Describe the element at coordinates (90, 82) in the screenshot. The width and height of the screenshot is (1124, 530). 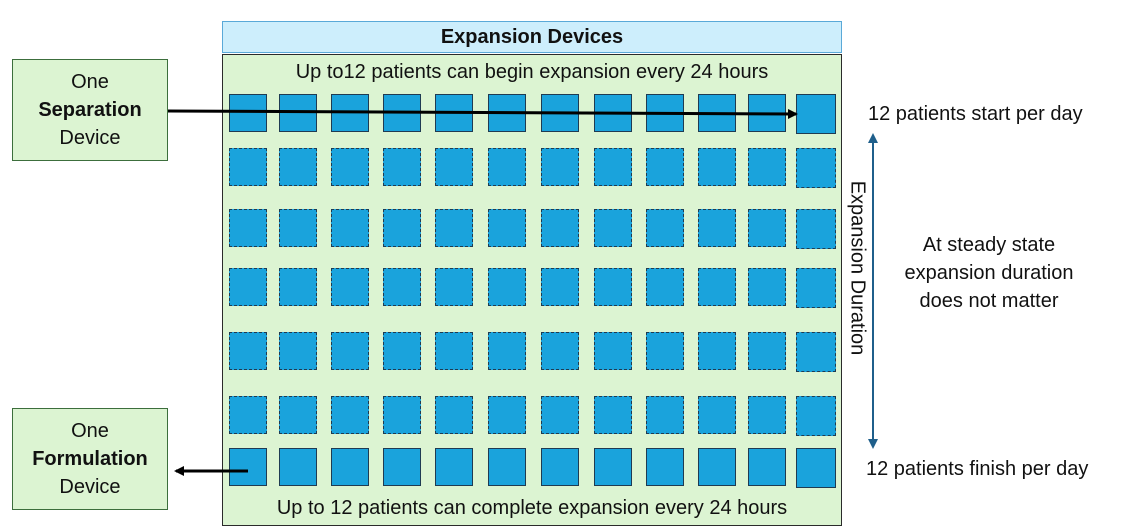
I see `separation-line1: One` at that location.